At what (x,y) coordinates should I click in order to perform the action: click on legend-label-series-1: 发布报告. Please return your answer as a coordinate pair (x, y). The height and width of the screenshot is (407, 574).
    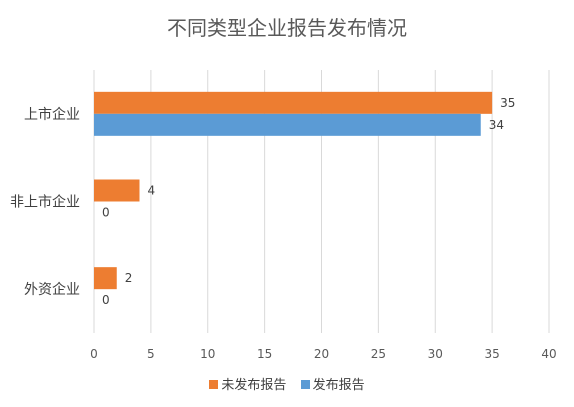
    Looking at the image, I should click on (338, 385).